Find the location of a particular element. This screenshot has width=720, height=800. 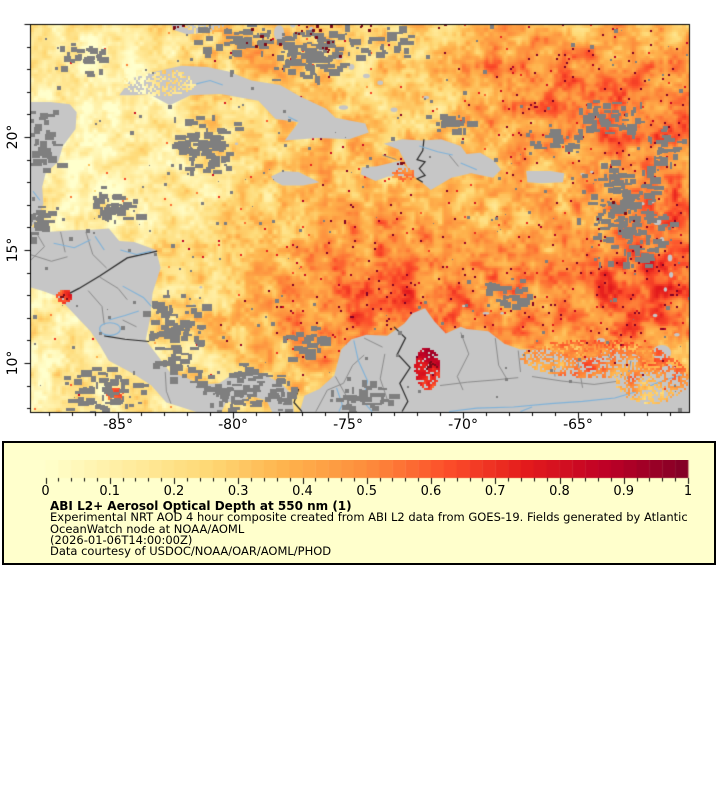

x-tick-label: -80° is located at coordinates (233, 425).